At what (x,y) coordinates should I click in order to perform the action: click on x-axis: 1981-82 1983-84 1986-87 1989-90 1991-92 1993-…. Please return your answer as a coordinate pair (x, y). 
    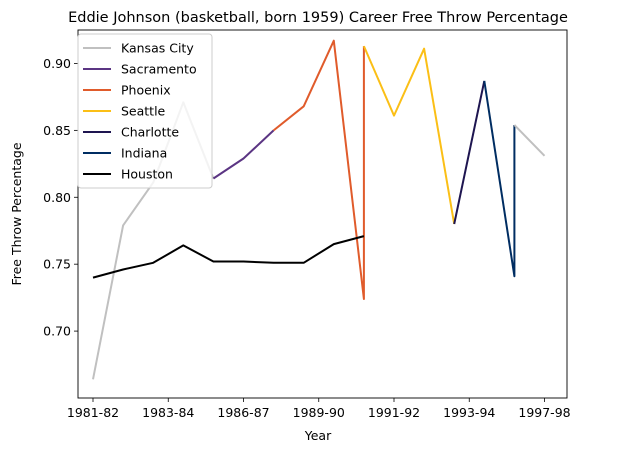
    Looking at the image, I should click on (319, 409).